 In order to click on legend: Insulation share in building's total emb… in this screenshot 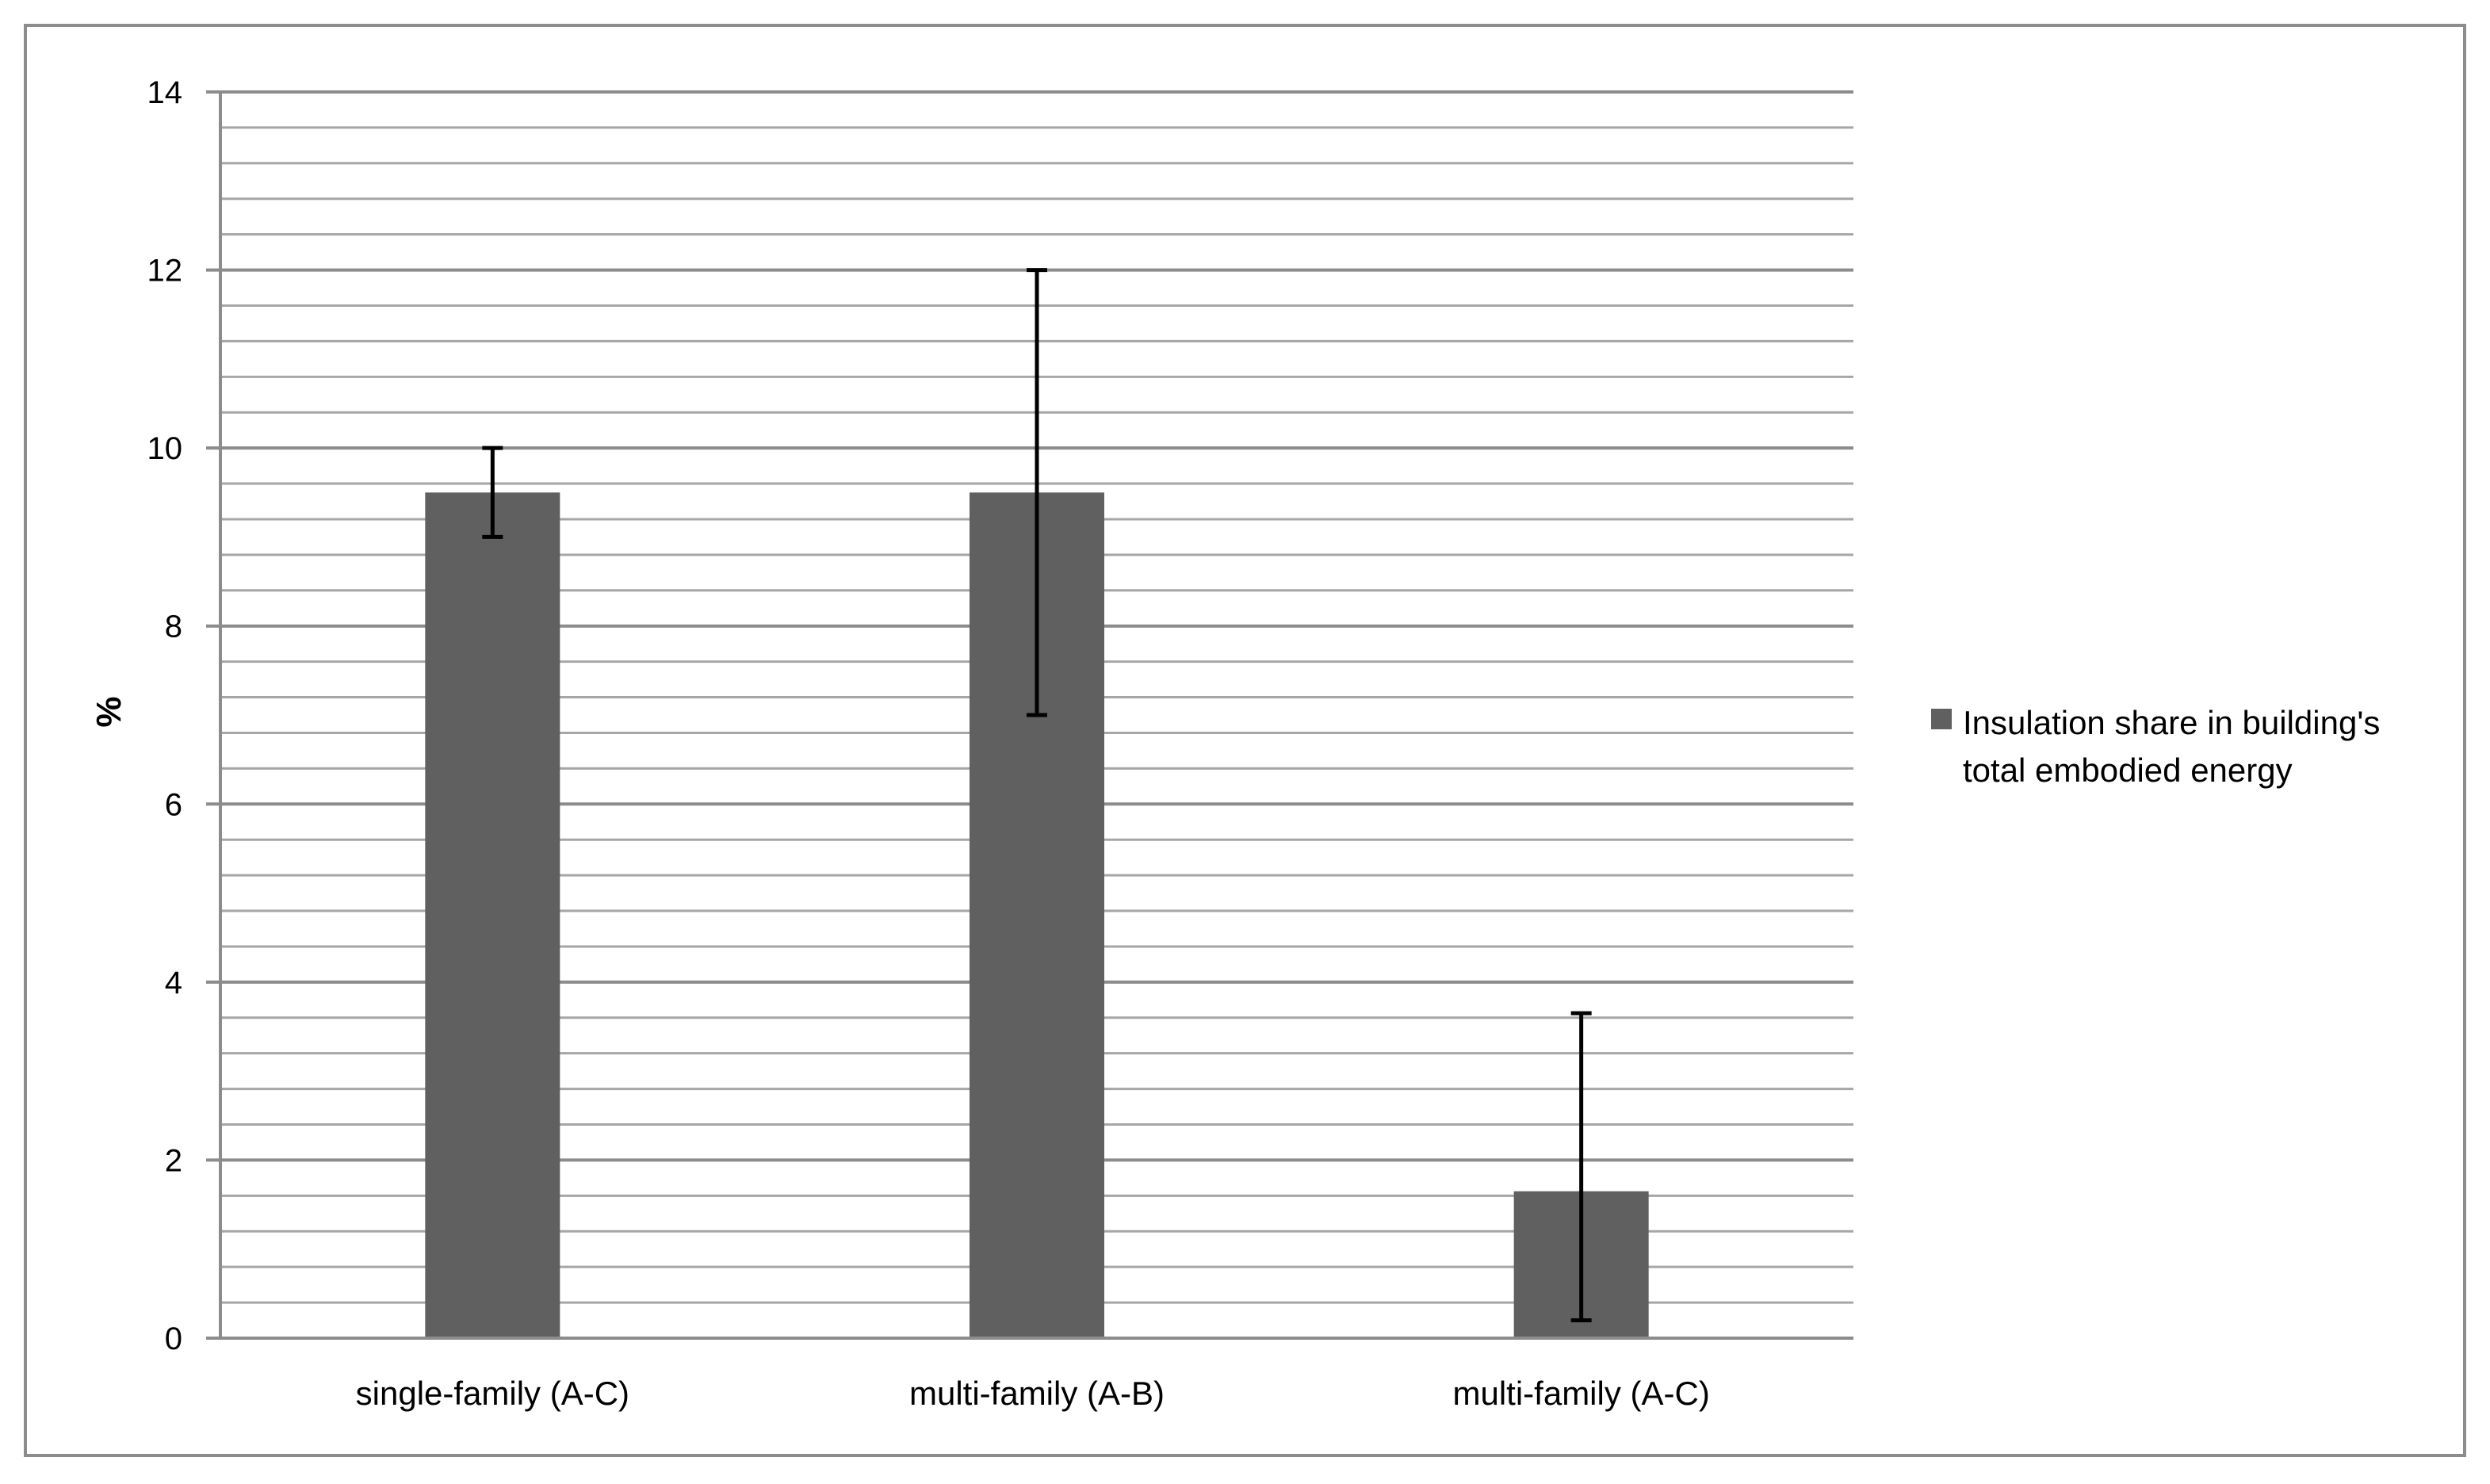, I will do `click(2160, 746)`.